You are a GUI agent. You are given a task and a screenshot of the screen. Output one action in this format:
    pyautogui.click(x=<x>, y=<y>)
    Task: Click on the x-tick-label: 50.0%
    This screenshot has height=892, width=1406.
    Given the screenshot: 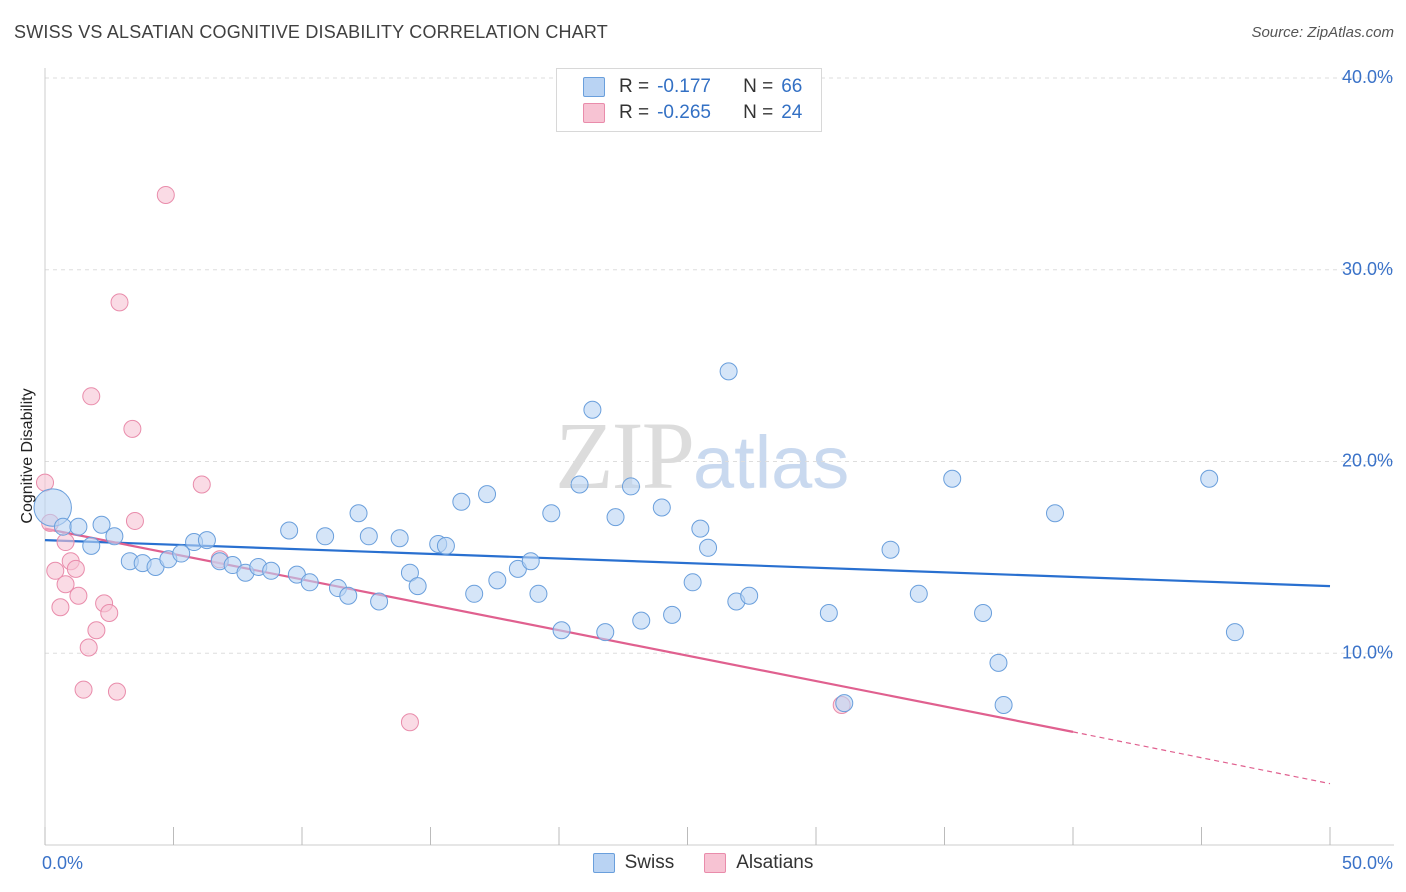 What is the action you would take?
    pyautogui.click(x=1367, y=863)
    